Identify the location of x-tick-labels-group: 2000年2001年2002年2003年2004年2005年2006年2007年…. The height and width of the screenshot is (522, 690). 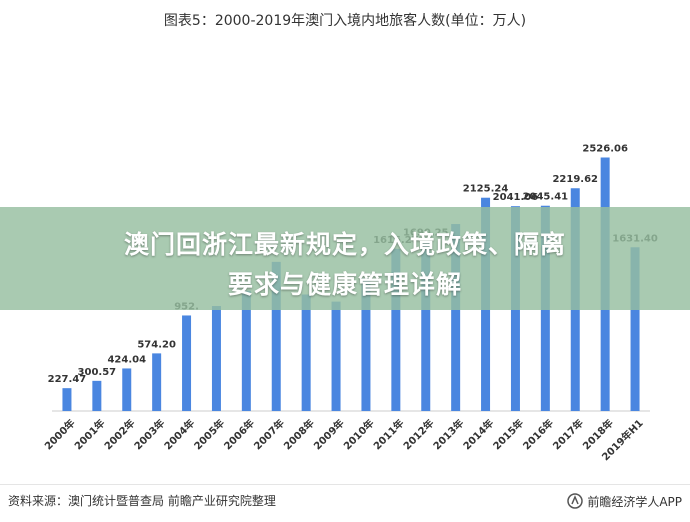
(344, 439).